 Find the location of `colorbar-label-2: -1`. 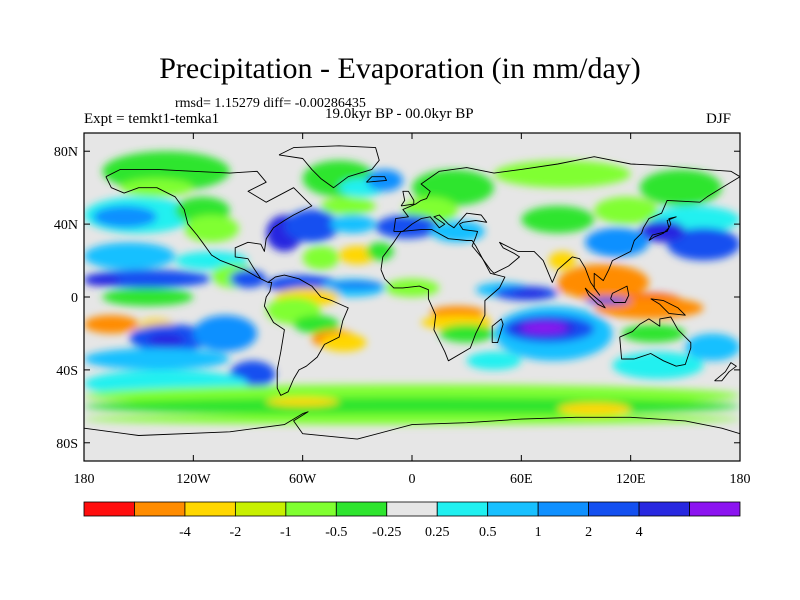

colorbar-label-2: -1 is located at coordinates (286, 532).